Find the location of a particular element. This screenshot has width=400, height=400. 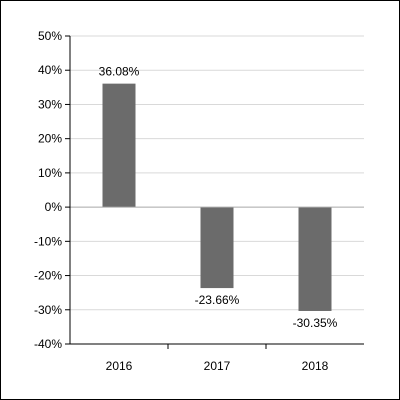

y-tick-label: 0% is located at coordinates (54, 207).